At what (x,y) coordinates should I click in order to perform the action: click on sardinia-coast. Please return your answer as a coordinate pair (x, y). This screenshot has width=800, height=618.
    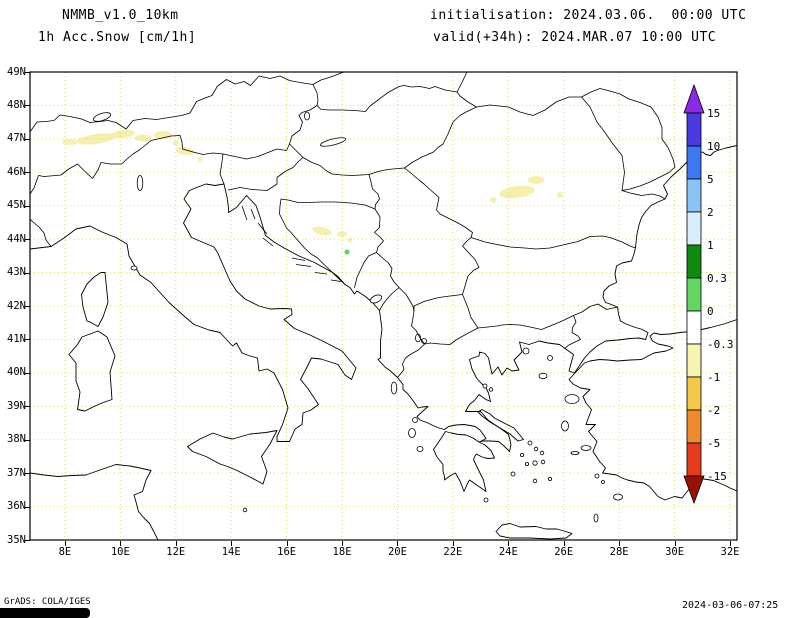
    Looking at the image, I should click on (92, 371).